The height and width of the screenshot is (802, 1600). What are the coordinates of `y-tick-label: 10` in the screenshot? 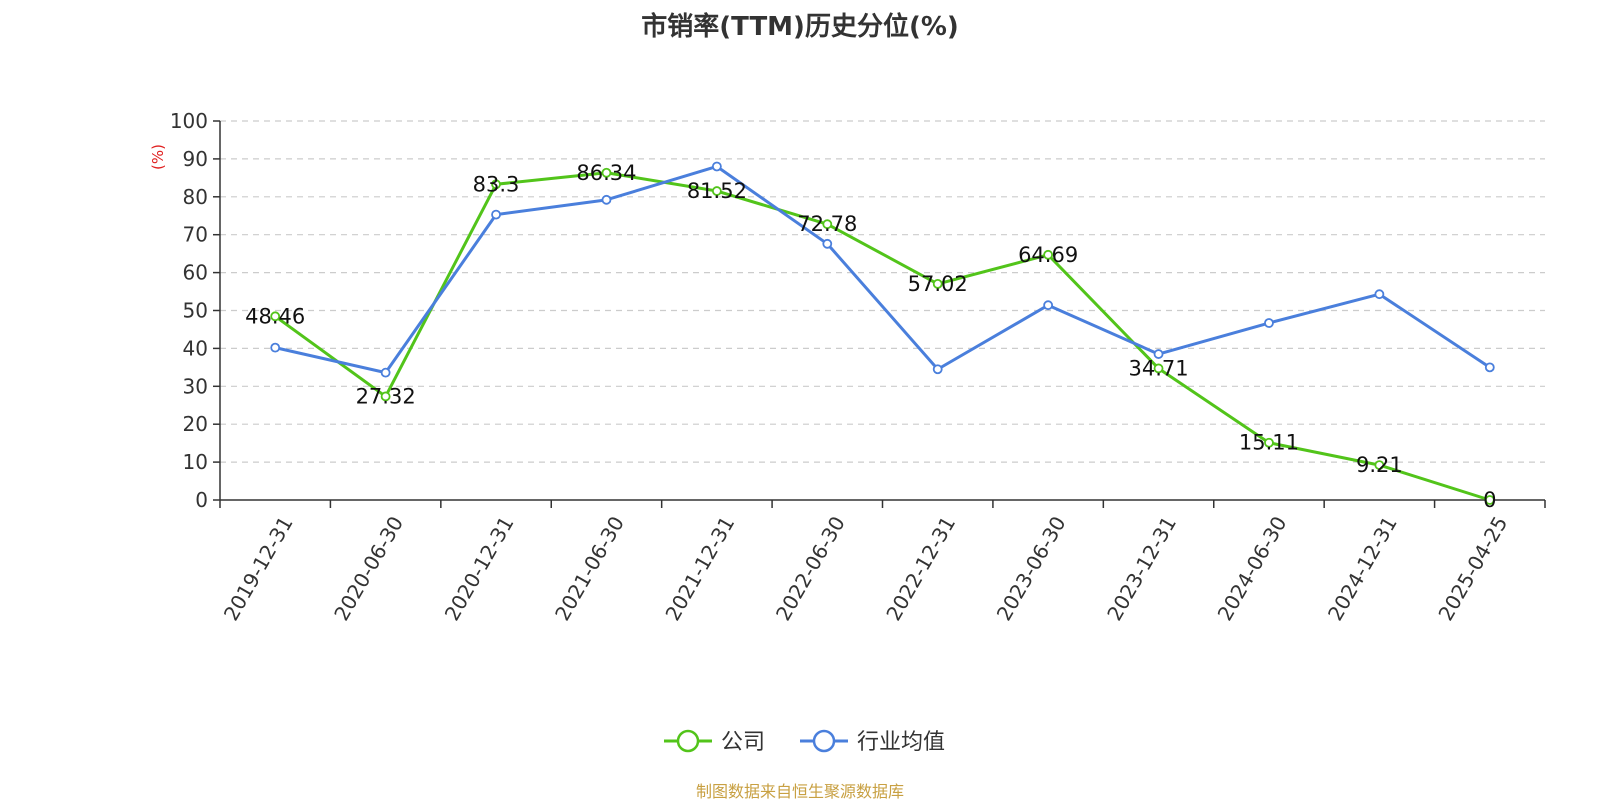 It's located at (195, 462).